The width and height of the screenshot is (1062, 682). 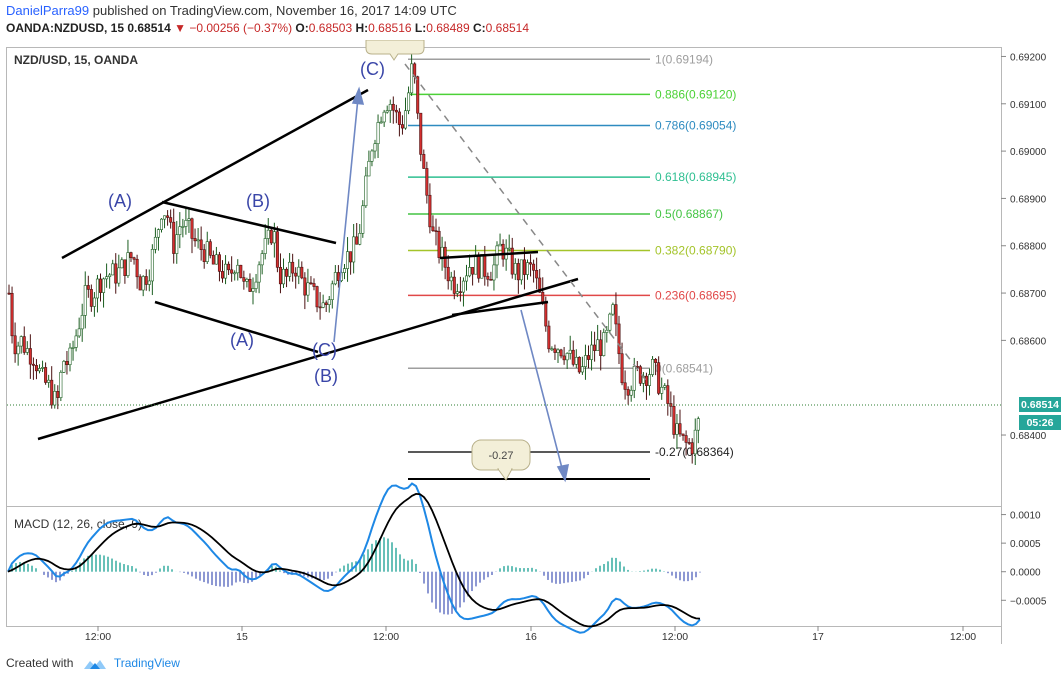 I want to click on wave-label-a1: (A), so click(x=120, y=201).